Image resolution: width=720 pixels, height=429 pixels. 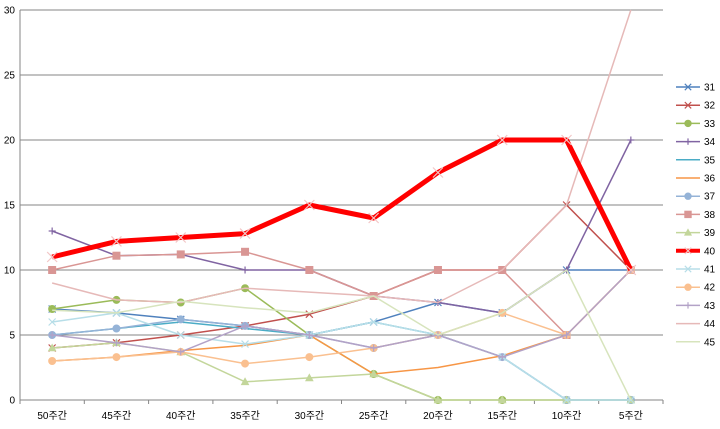 I want to click on x-tick-label: 25주간, so click(x=374, y=416).